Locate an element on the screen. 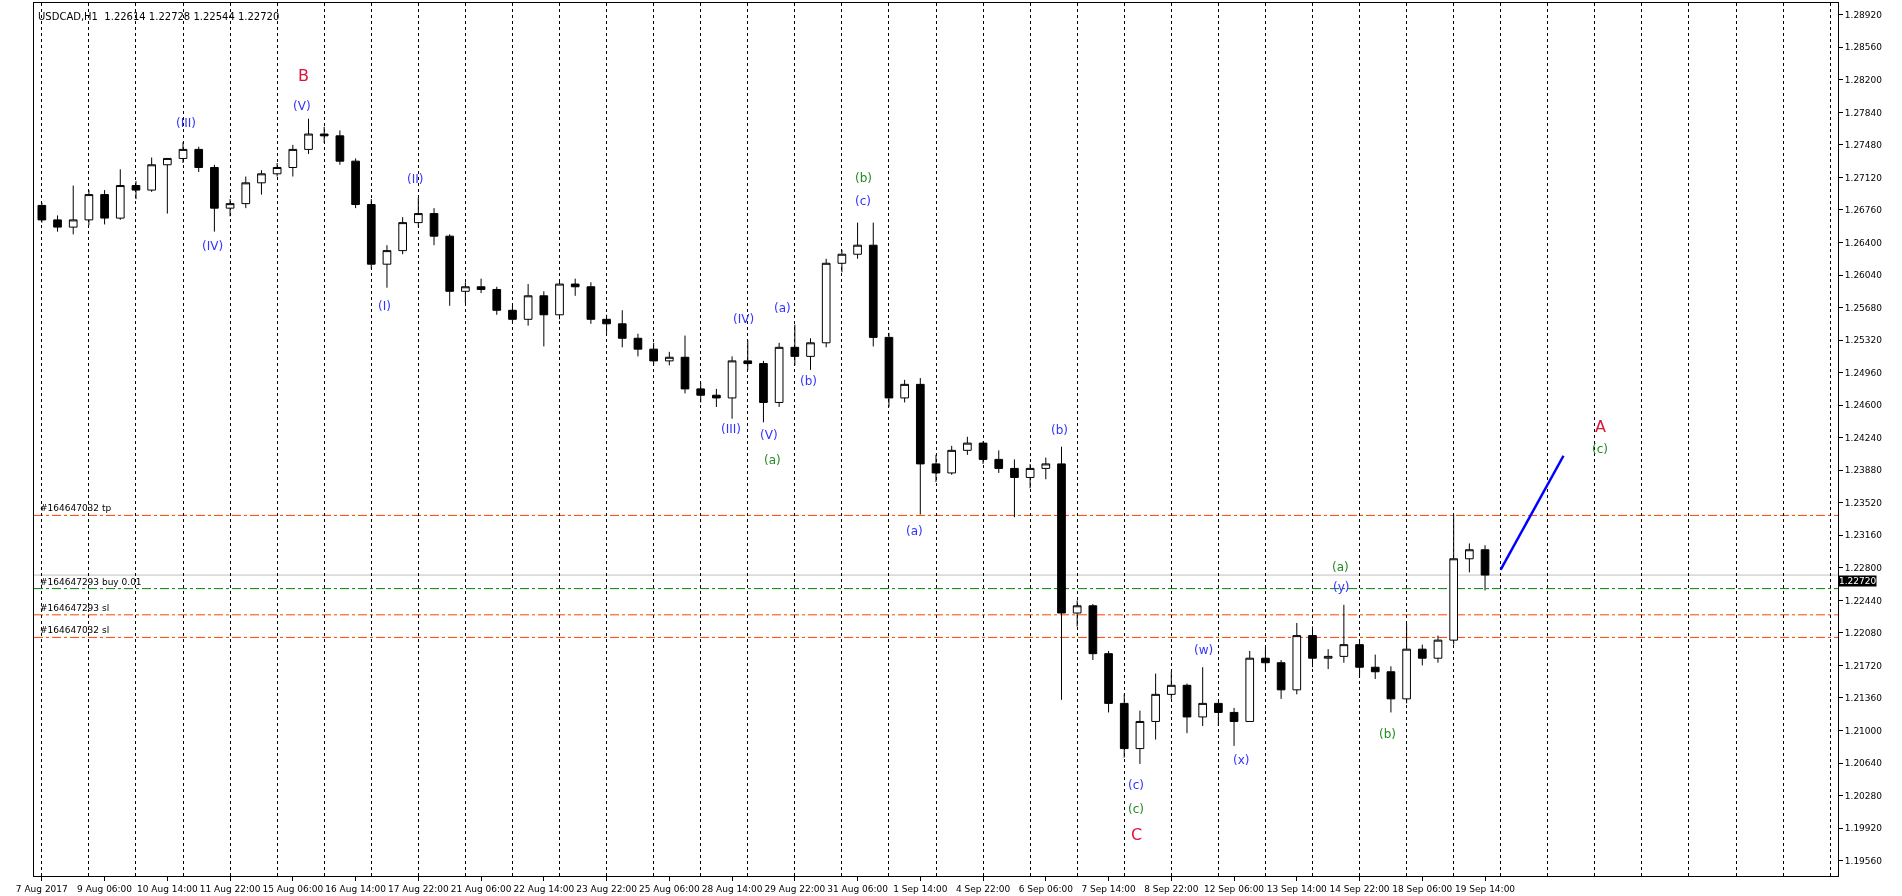 This screenshot has width=1902, height=896. y-tick-label: 1.24600 is located at coordinates (1863, 405).